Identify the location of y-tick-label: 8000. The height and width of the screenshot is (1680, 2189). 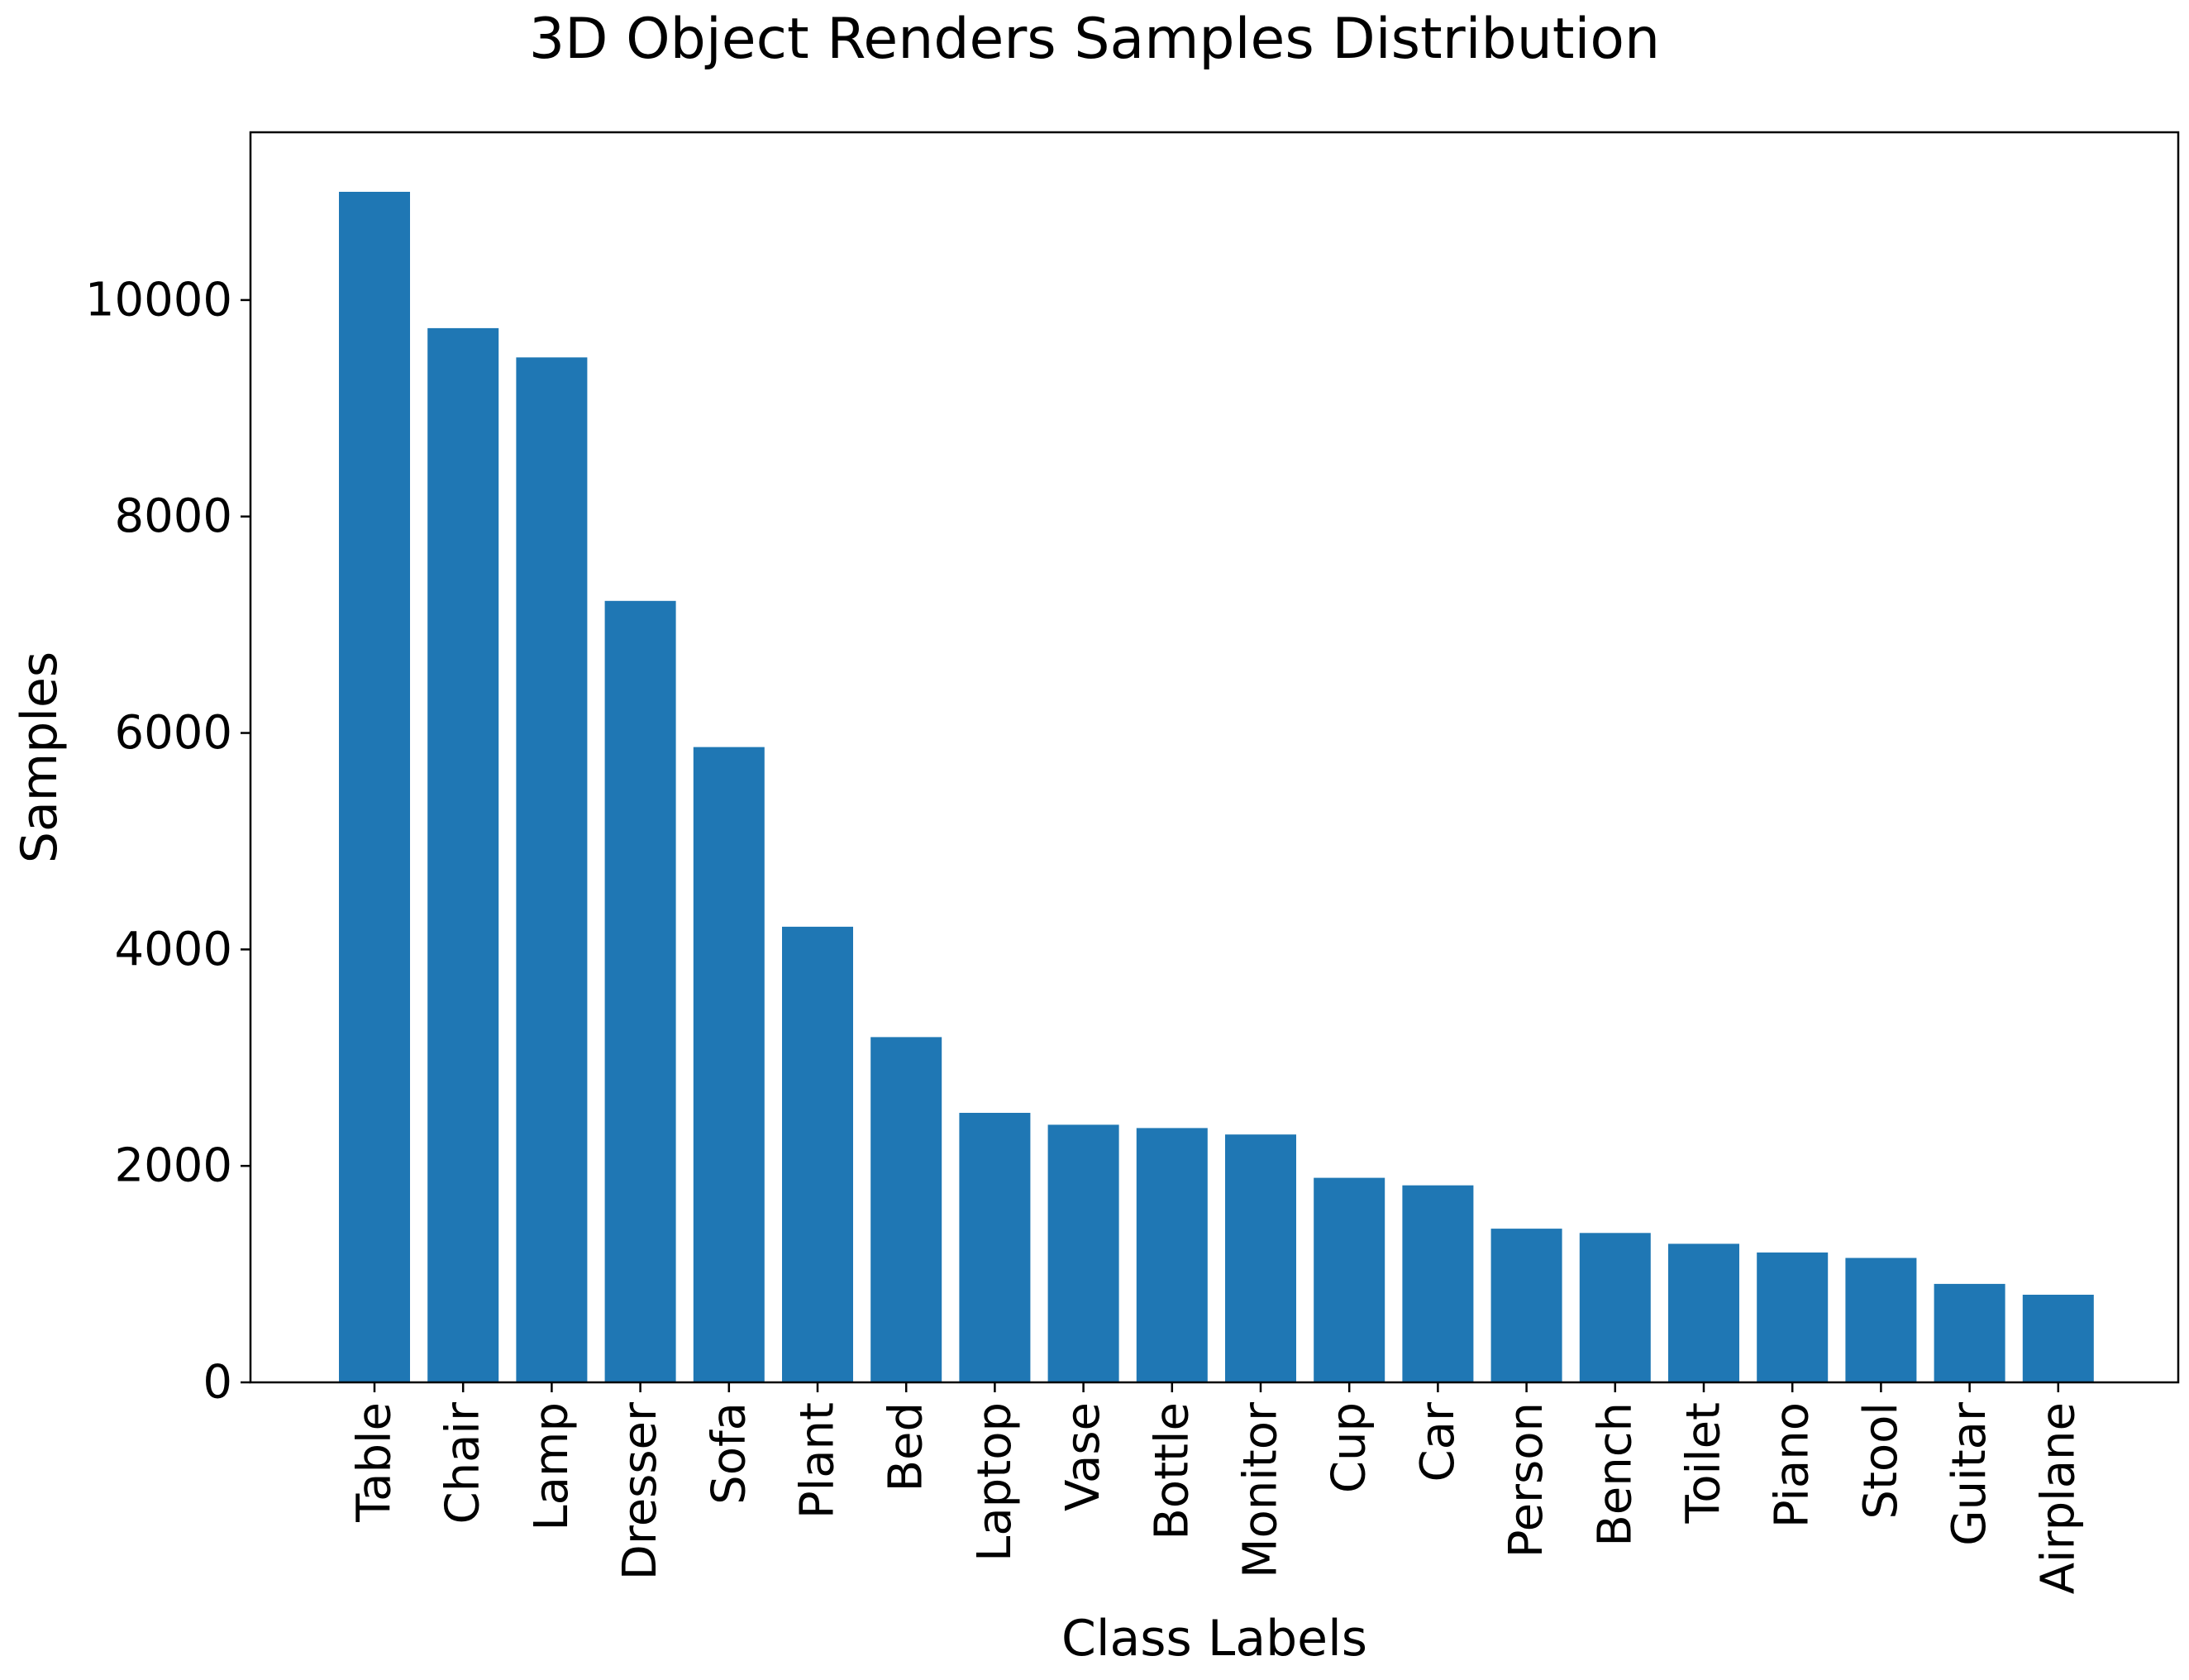
(173, 516).